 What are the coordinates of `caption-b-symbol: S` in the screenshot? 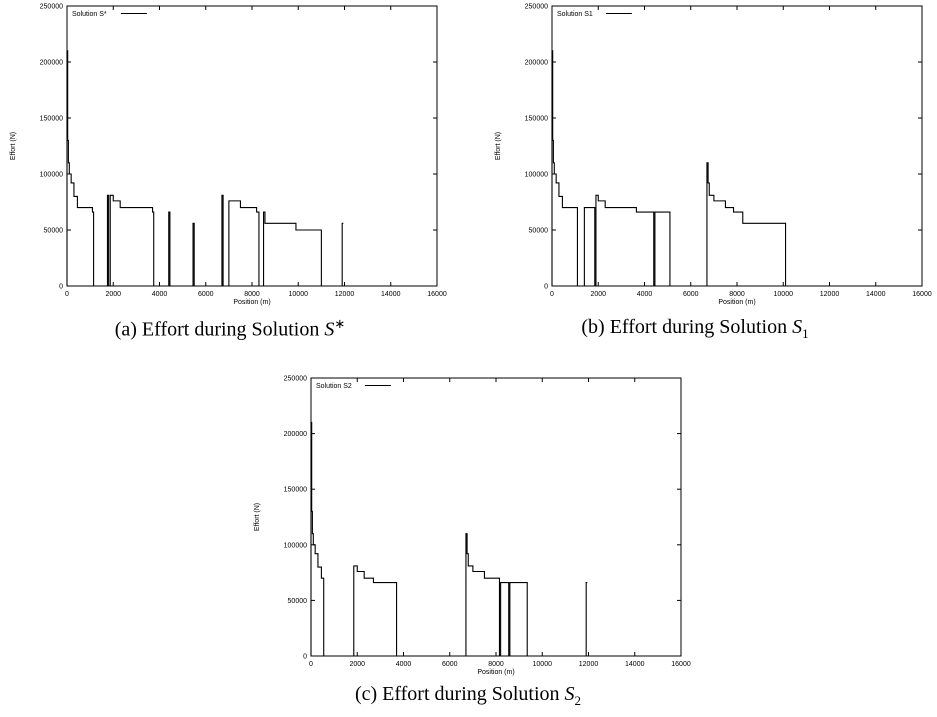 It's located at (797, 327).